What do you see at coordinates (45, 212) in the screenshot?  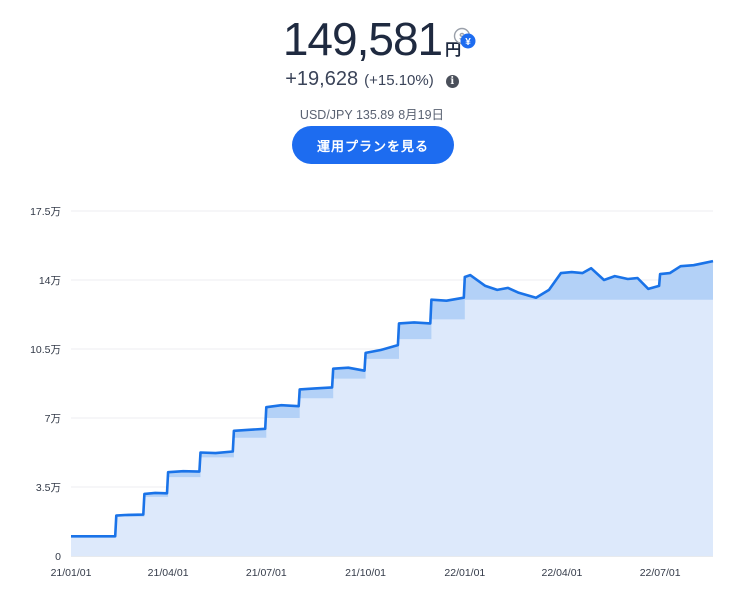 I see `y-tick-label: 17.5万` at bounding box center [45, 212].